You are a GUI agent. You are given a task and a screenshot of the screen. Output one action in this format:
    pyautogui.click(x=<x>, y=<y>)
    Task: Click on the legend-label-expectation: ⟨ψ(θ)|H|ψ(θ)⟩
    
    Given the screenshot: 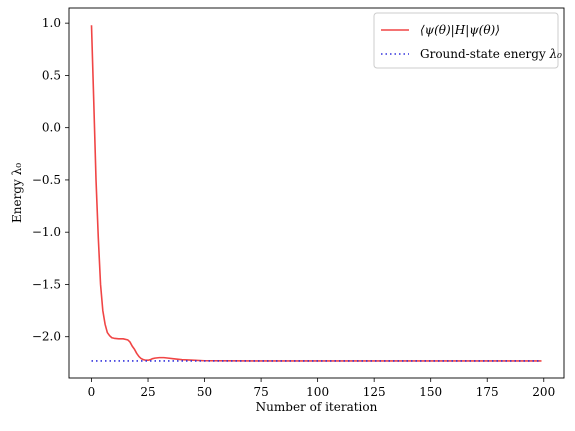 What is the action you would take?
    pyautogui.click(x=460, y=30)
    